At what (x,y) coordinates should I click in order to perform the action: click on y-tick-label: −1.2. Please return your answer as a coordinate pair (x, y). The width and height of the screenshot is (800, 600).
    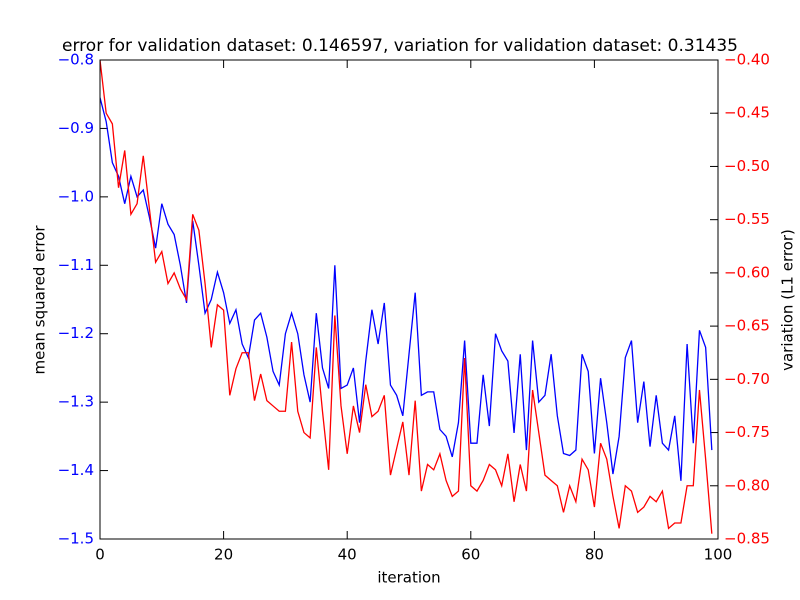
    Looking at the image, I should click on (76, 333).